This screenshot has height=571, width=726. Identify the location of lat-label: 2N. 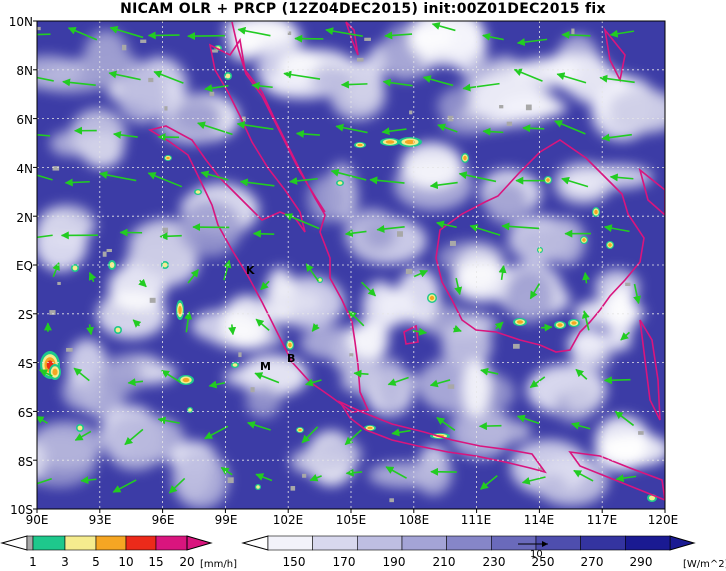
(24, 218).